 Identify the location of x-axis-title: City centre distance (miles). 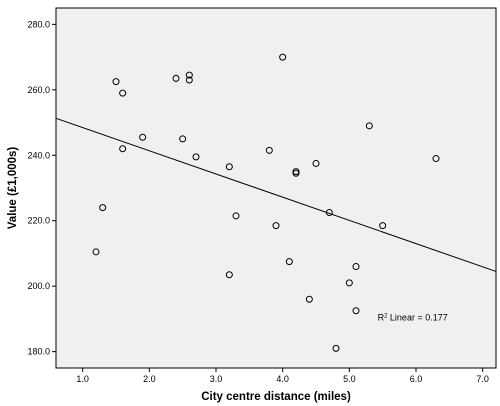
(276, 397).